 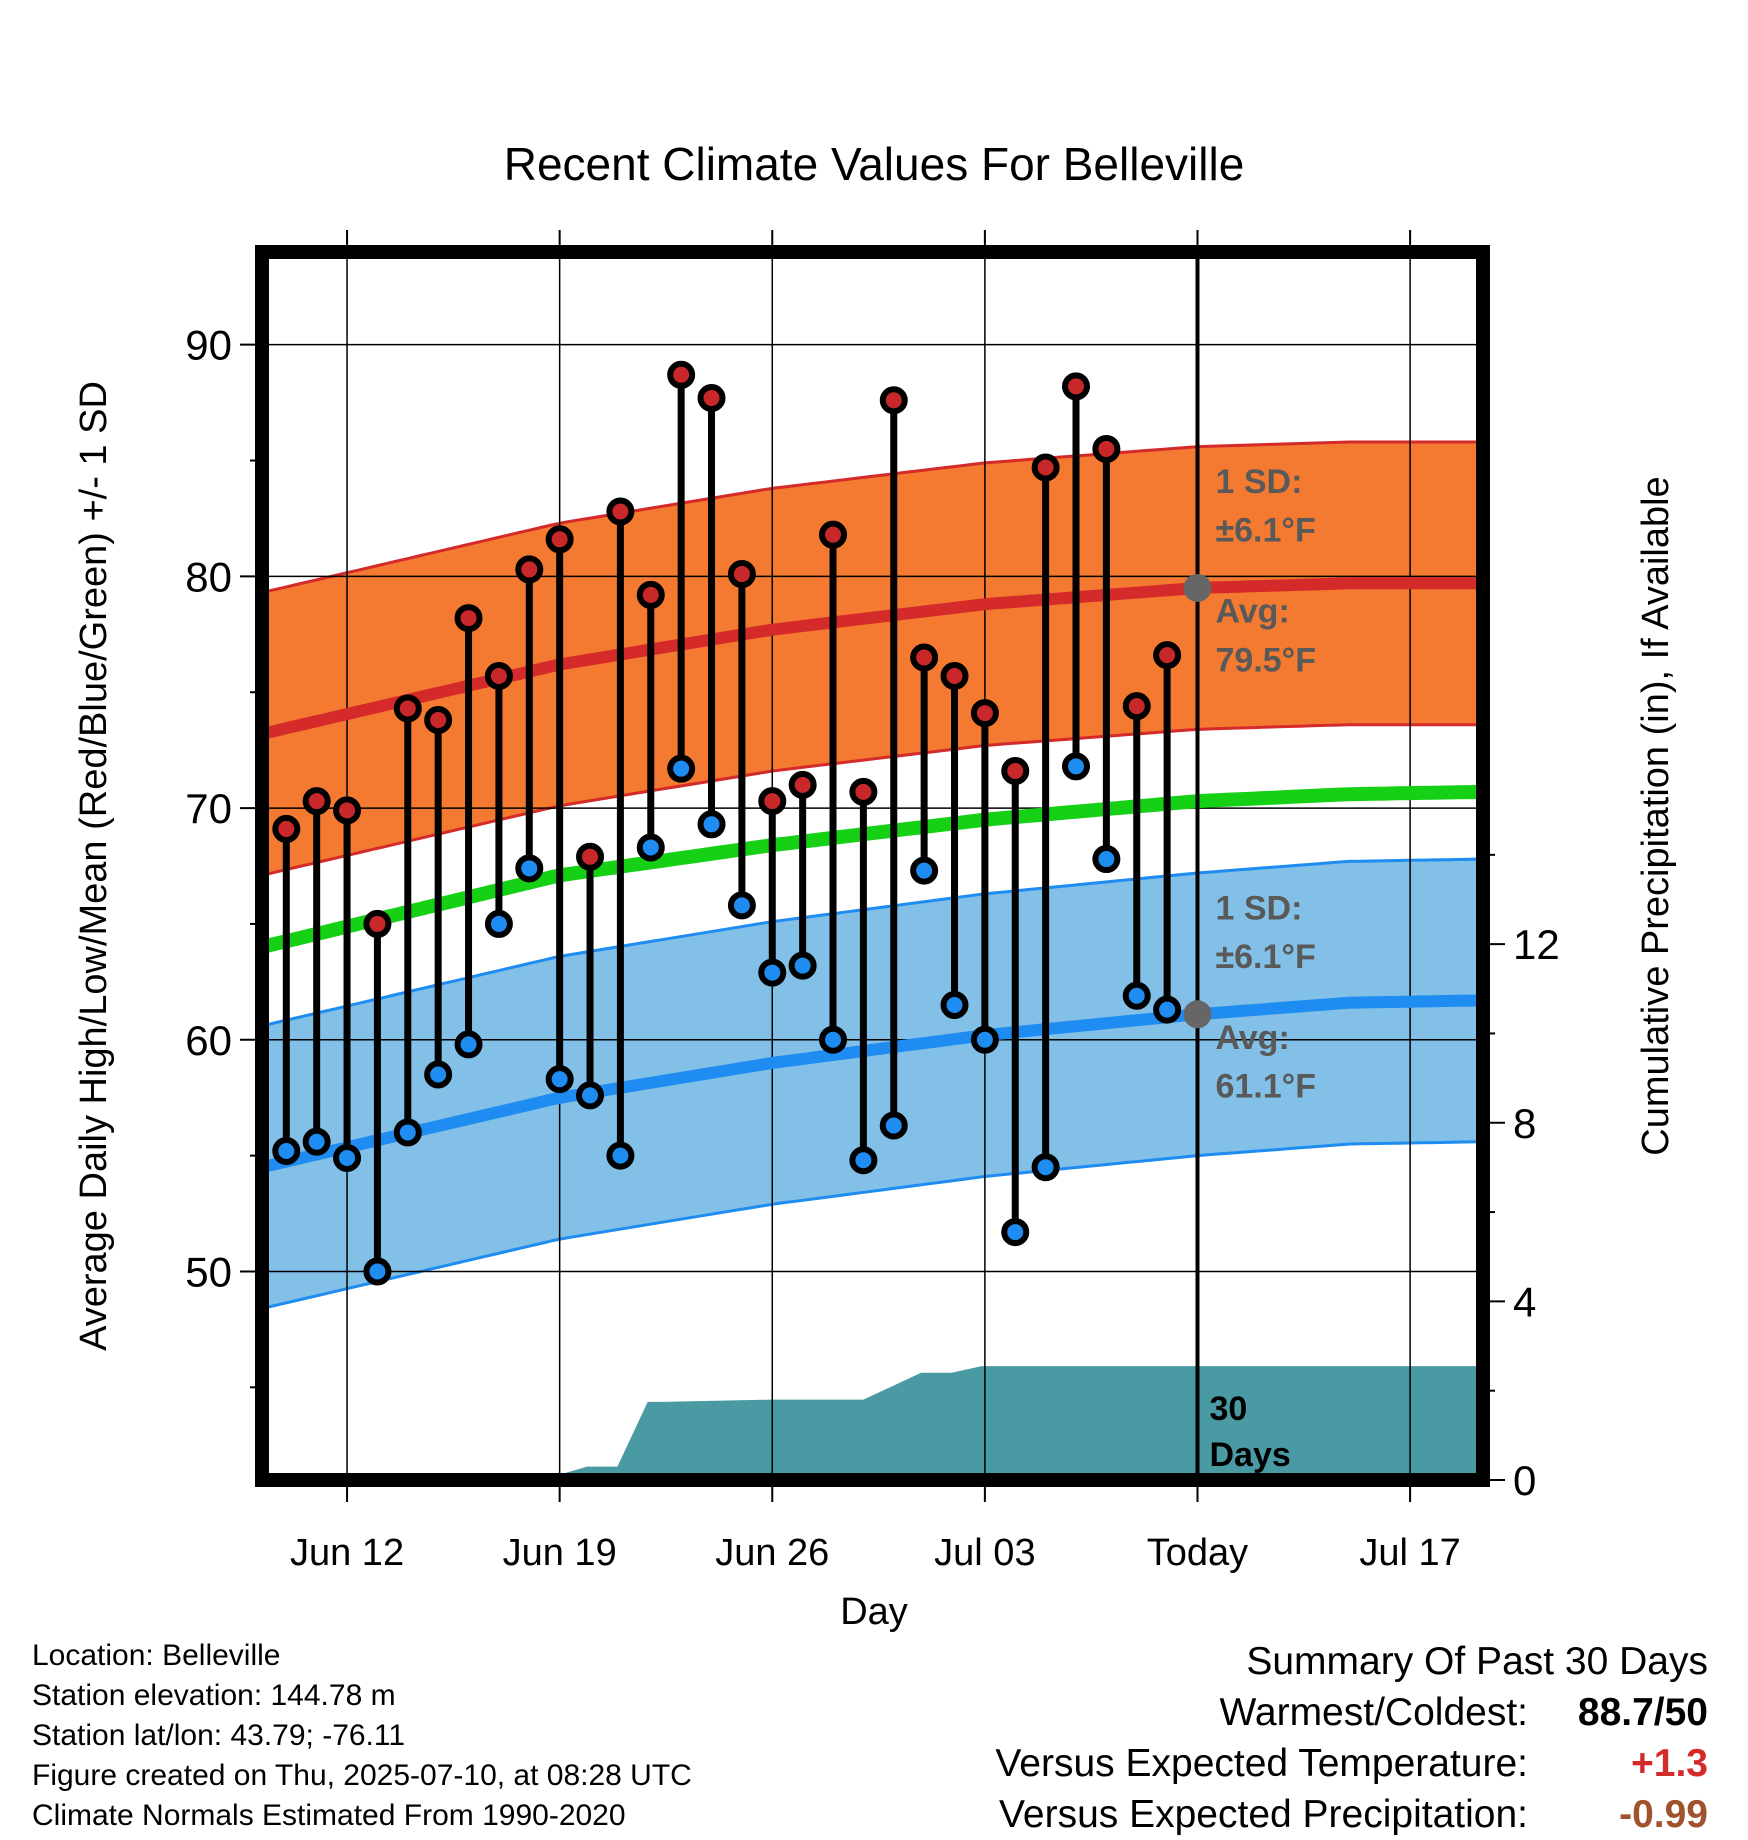 I want to click on y2-tick-label: 8, so click(x=1524, y=1123).